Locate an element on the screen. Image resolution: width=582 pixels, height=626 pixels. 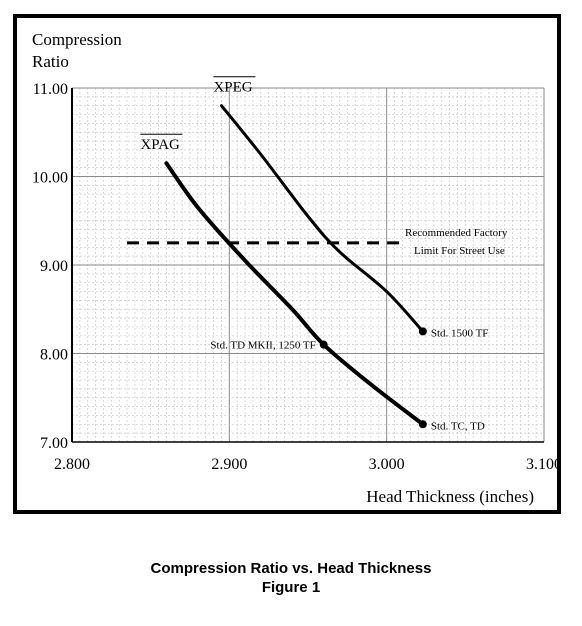
y-axis-label-line1: Compression is located at coordinates (77, 39).